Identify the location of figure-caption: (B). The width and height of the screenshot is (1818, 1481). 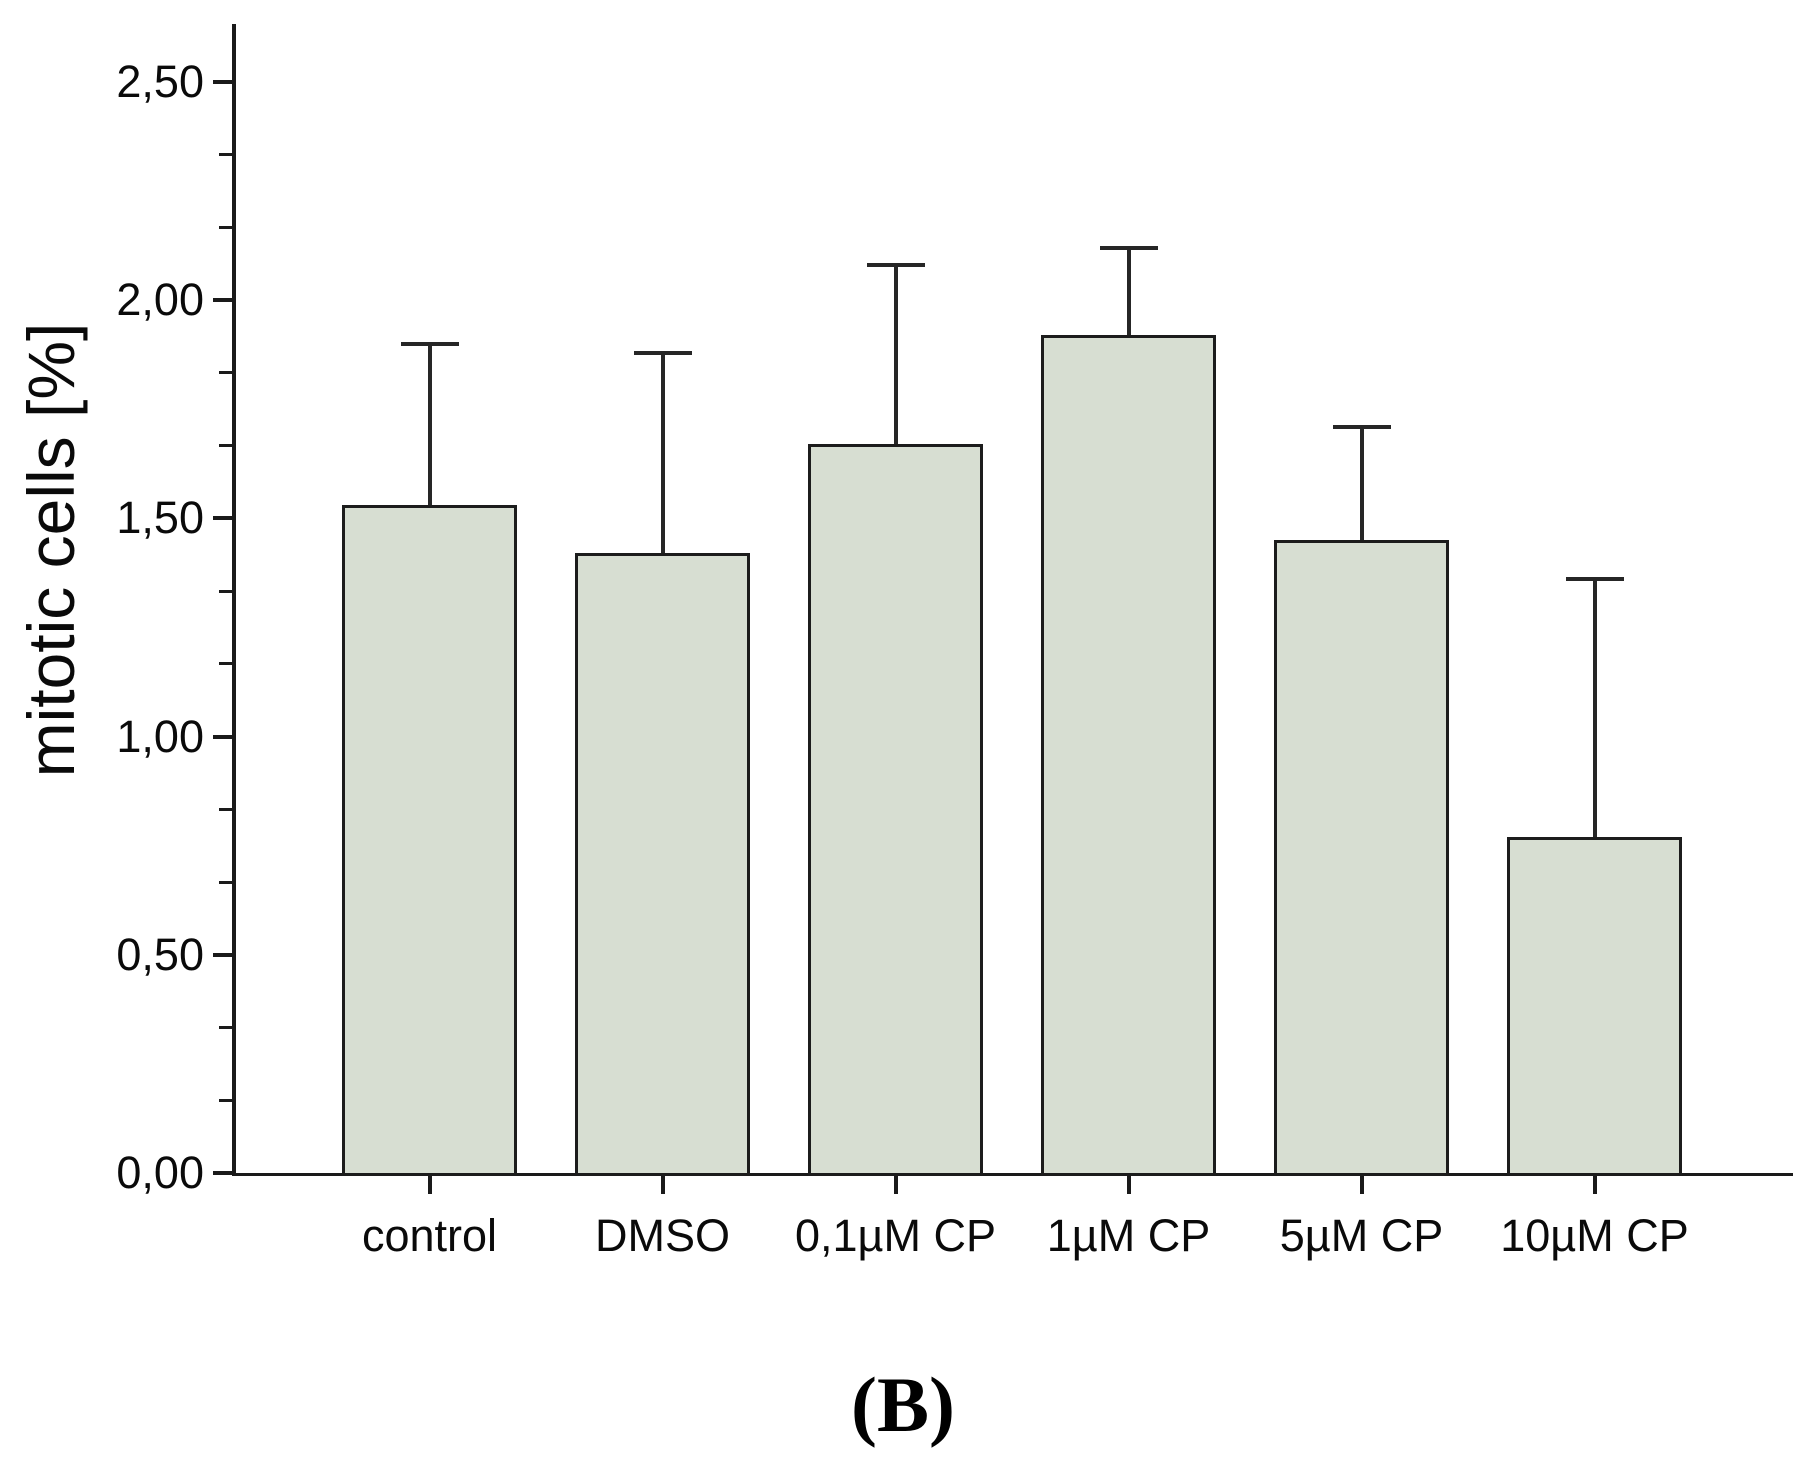
(903, 1404).